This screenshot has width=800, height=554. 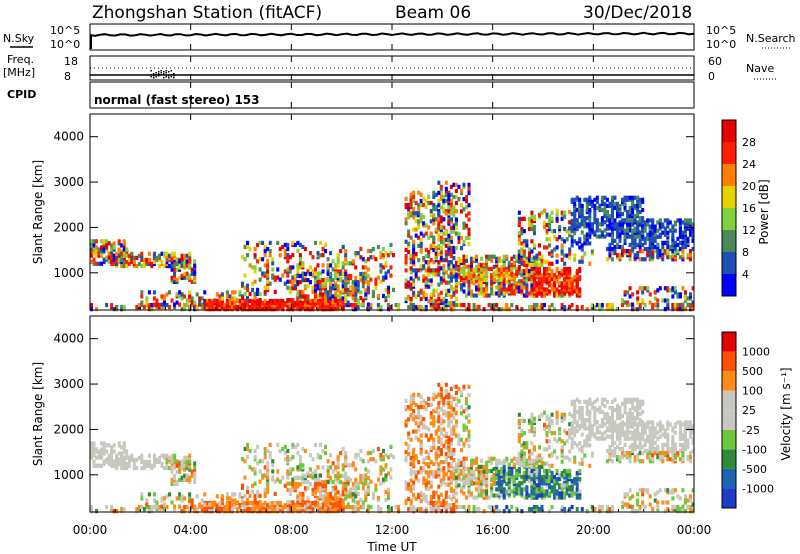 What do you see at coordinates (729, 219) in the screenshot?
I see `power-colorbar-segment` at bounding box center [729, 219].